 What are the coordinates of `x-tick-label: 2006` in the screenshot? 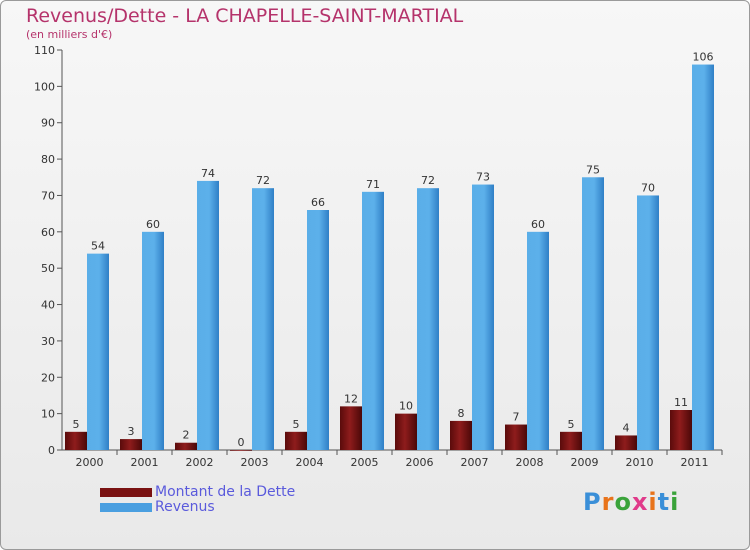 It's located at (420, 462).